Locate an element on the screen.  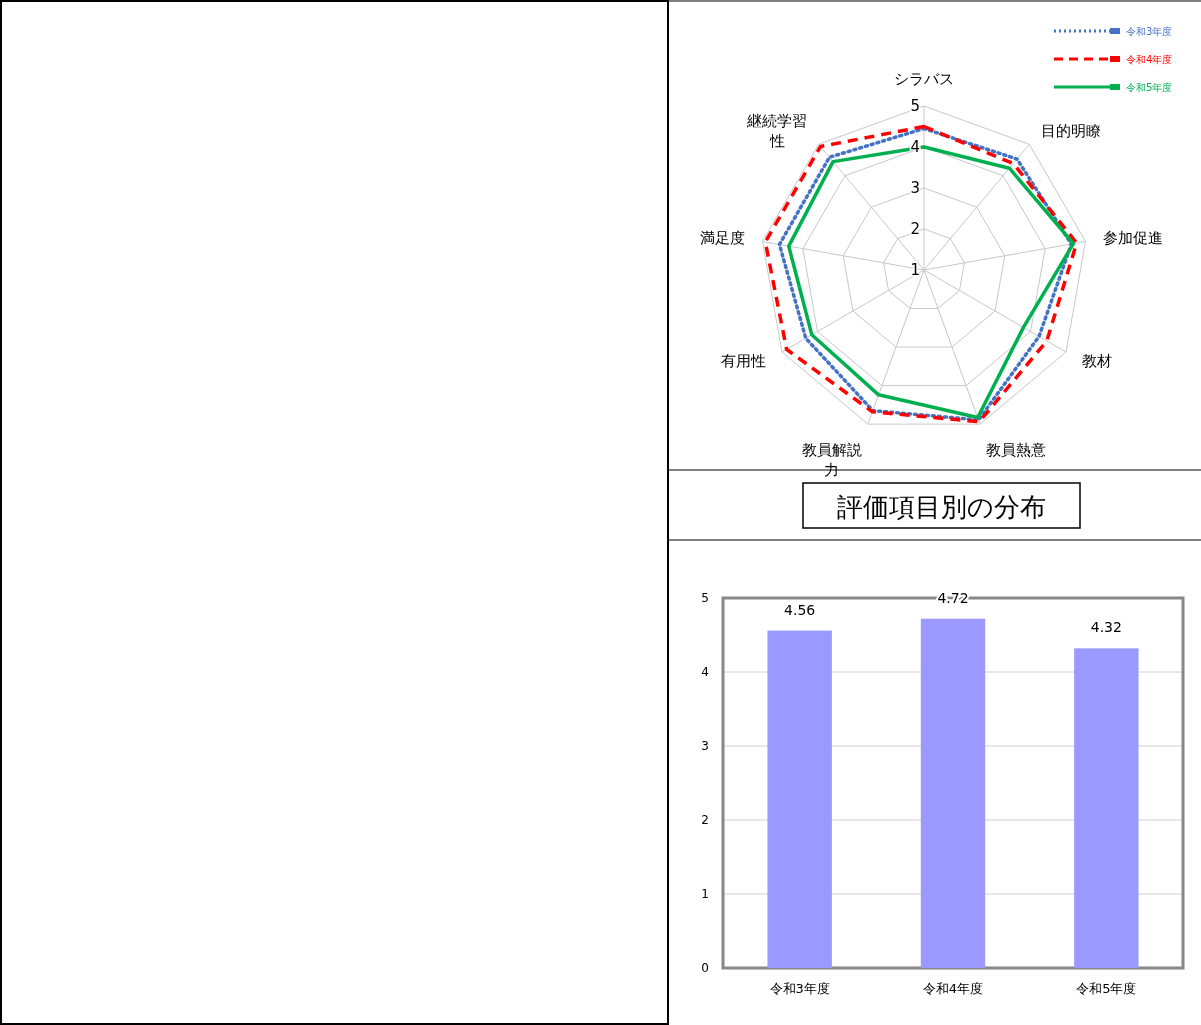
spoke-label: 参加促進 is located at coordinates (1133, 238).